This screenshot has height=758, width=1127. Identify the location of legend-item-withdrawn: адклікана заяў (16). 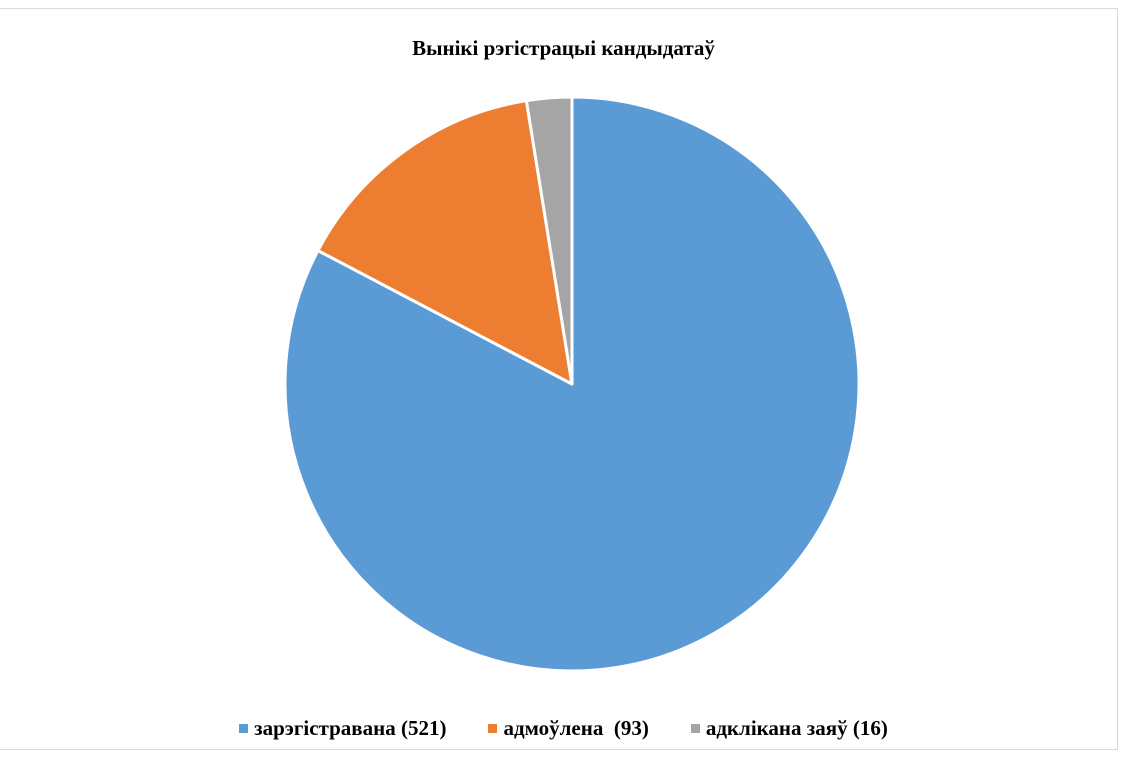
(789, 728).